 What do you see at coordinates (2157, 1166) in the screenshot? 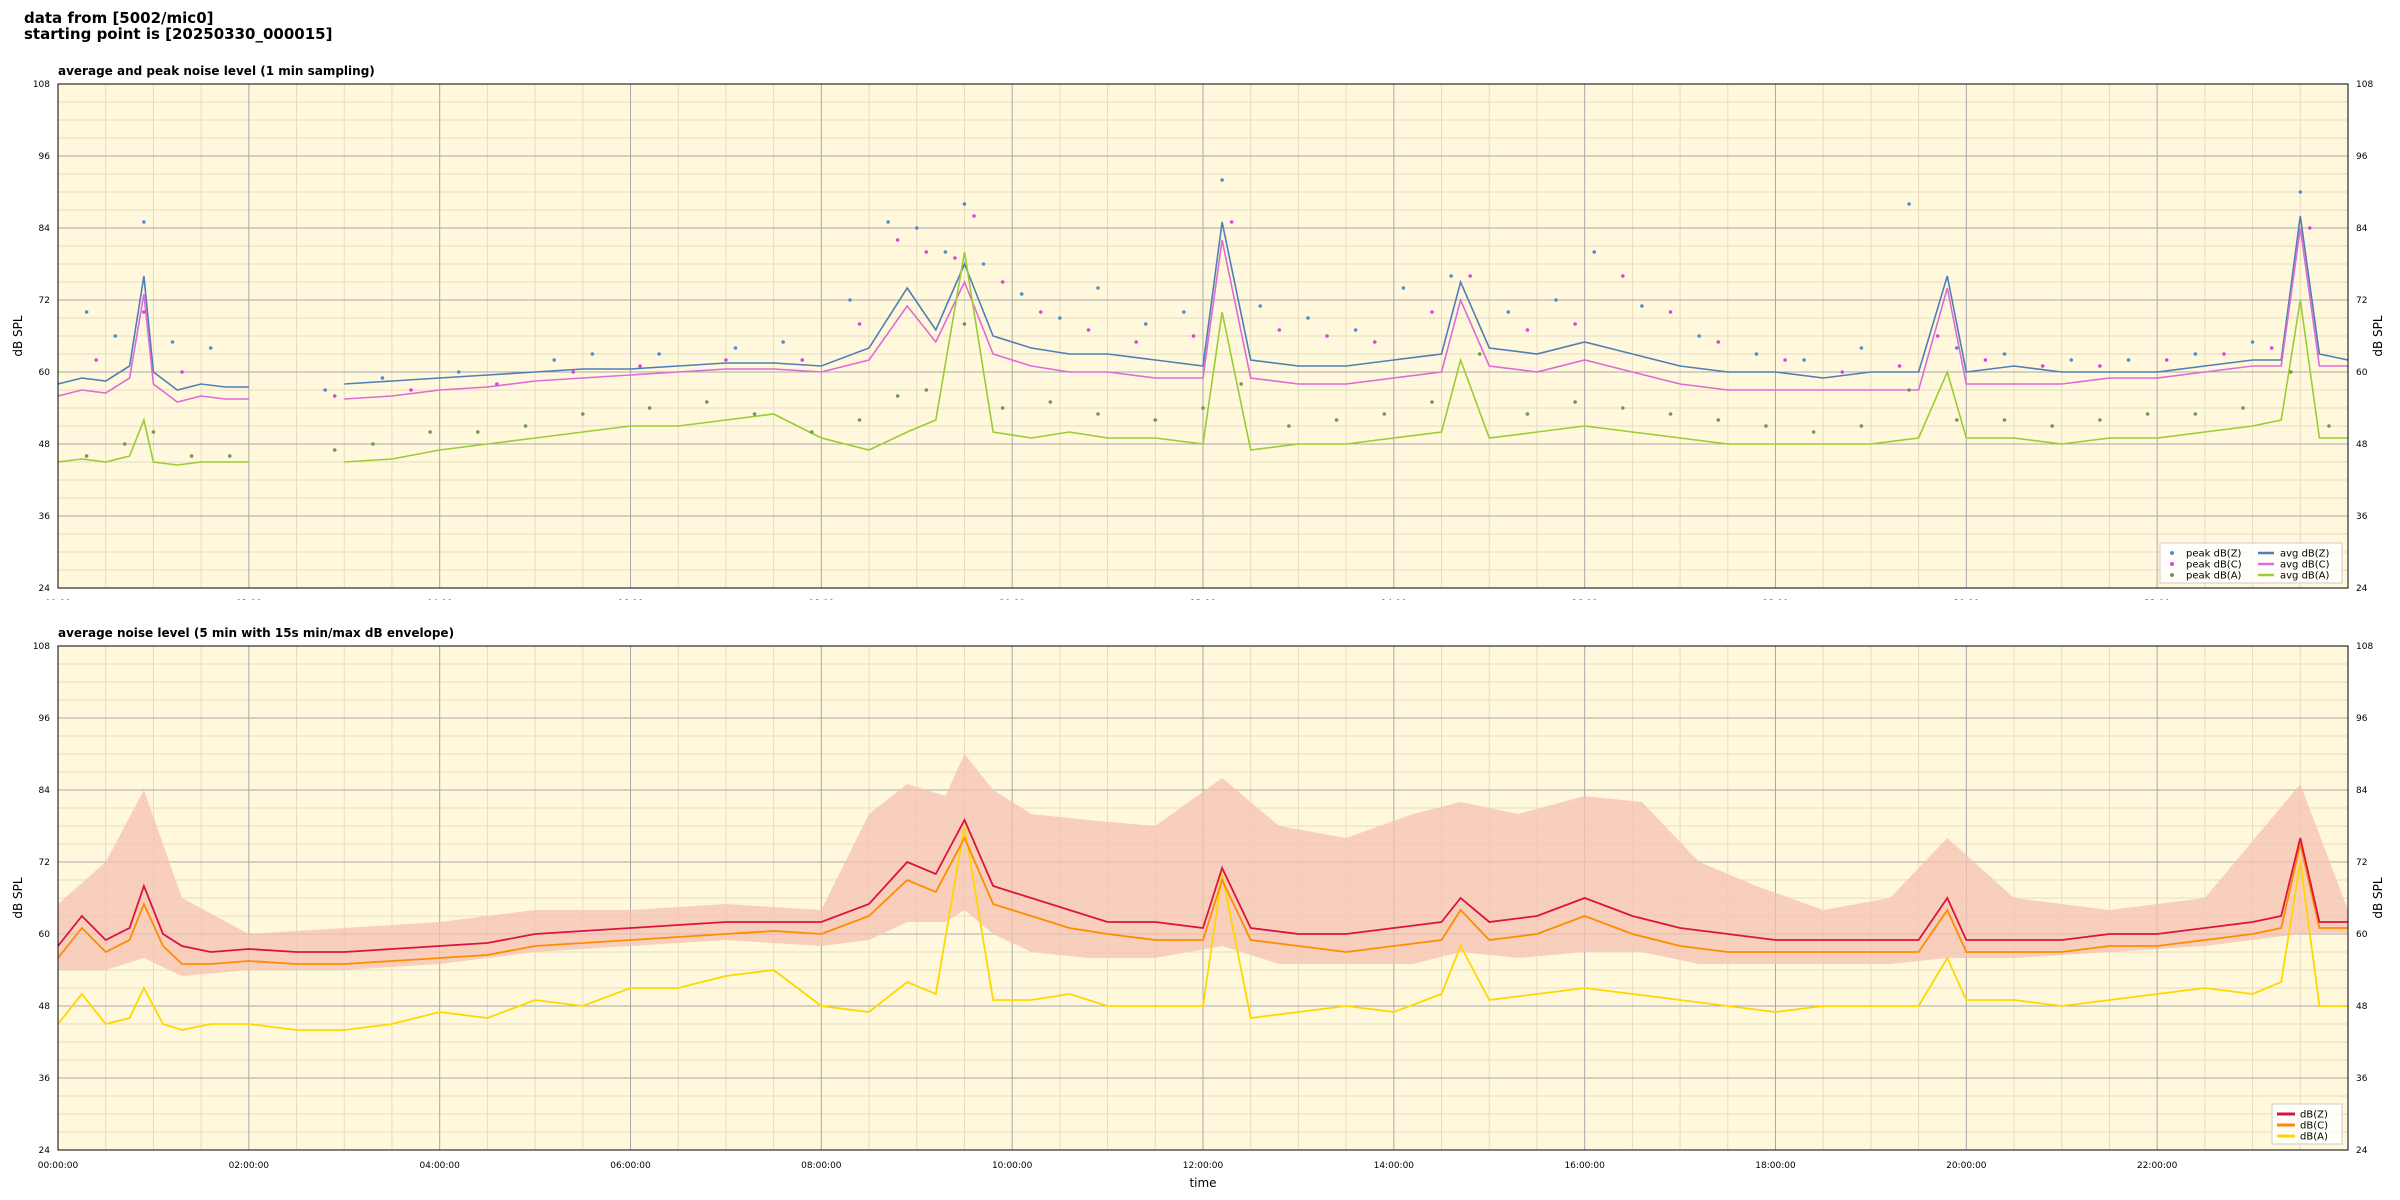
I see `x-tick-label: 22:00:00` at bounding box center [2157, 1166].